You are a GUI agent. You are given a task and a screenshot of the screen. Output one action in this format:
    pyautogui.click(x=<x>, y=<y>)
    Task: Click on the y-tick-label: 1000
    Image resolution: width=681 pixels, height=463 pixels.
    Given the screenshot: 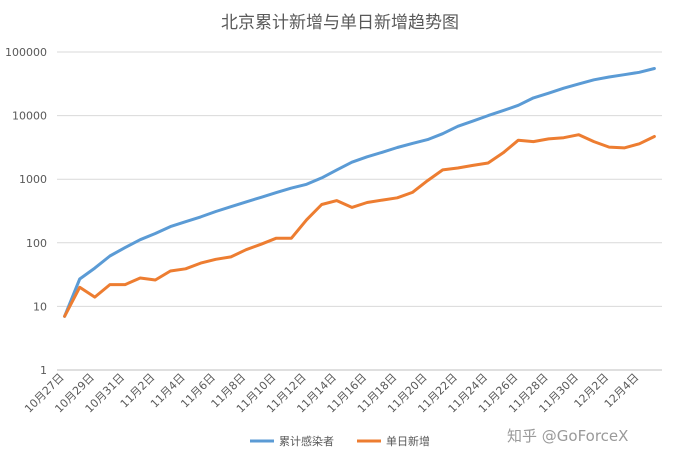 What is the action you would take?
    pyautogui.click(x=33, y=179)
    